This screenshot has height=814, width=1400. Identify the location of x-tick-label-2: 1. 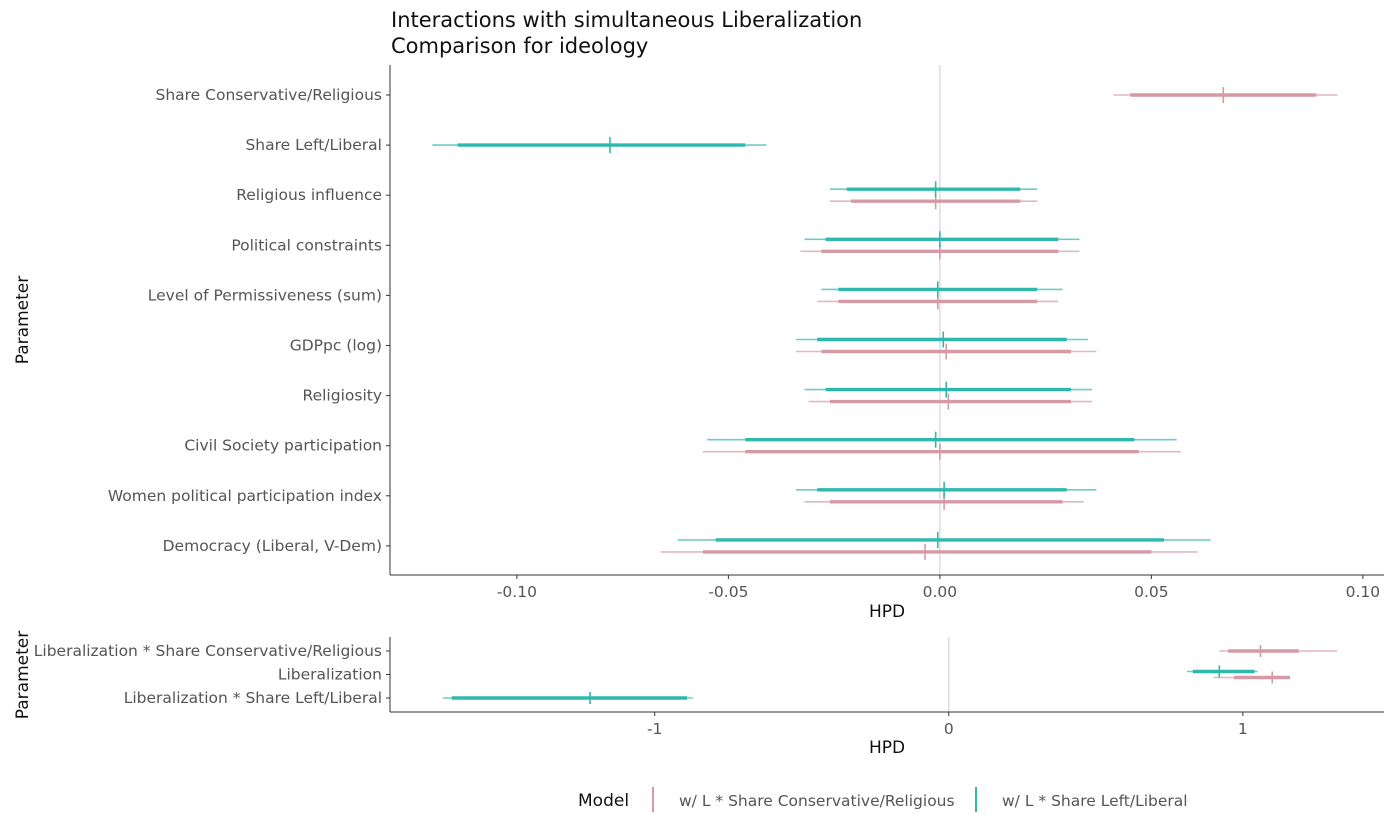
(1243, 729).